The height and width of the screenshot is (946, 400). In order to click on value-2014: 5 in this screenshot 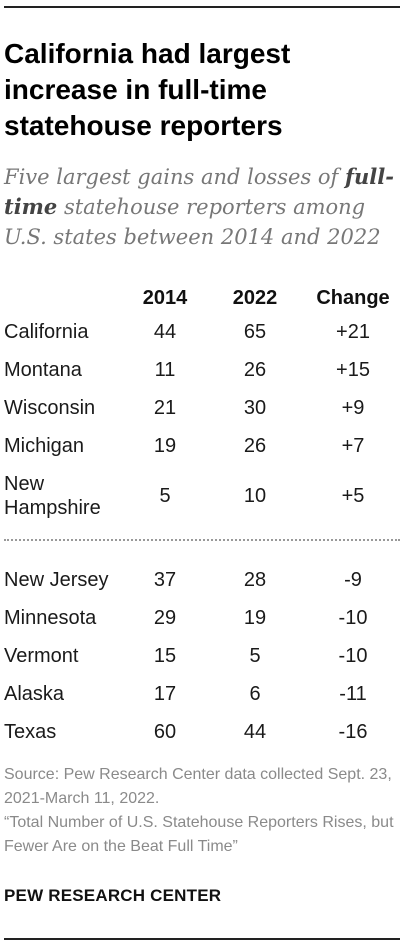, I will do `click(165, 496)`.